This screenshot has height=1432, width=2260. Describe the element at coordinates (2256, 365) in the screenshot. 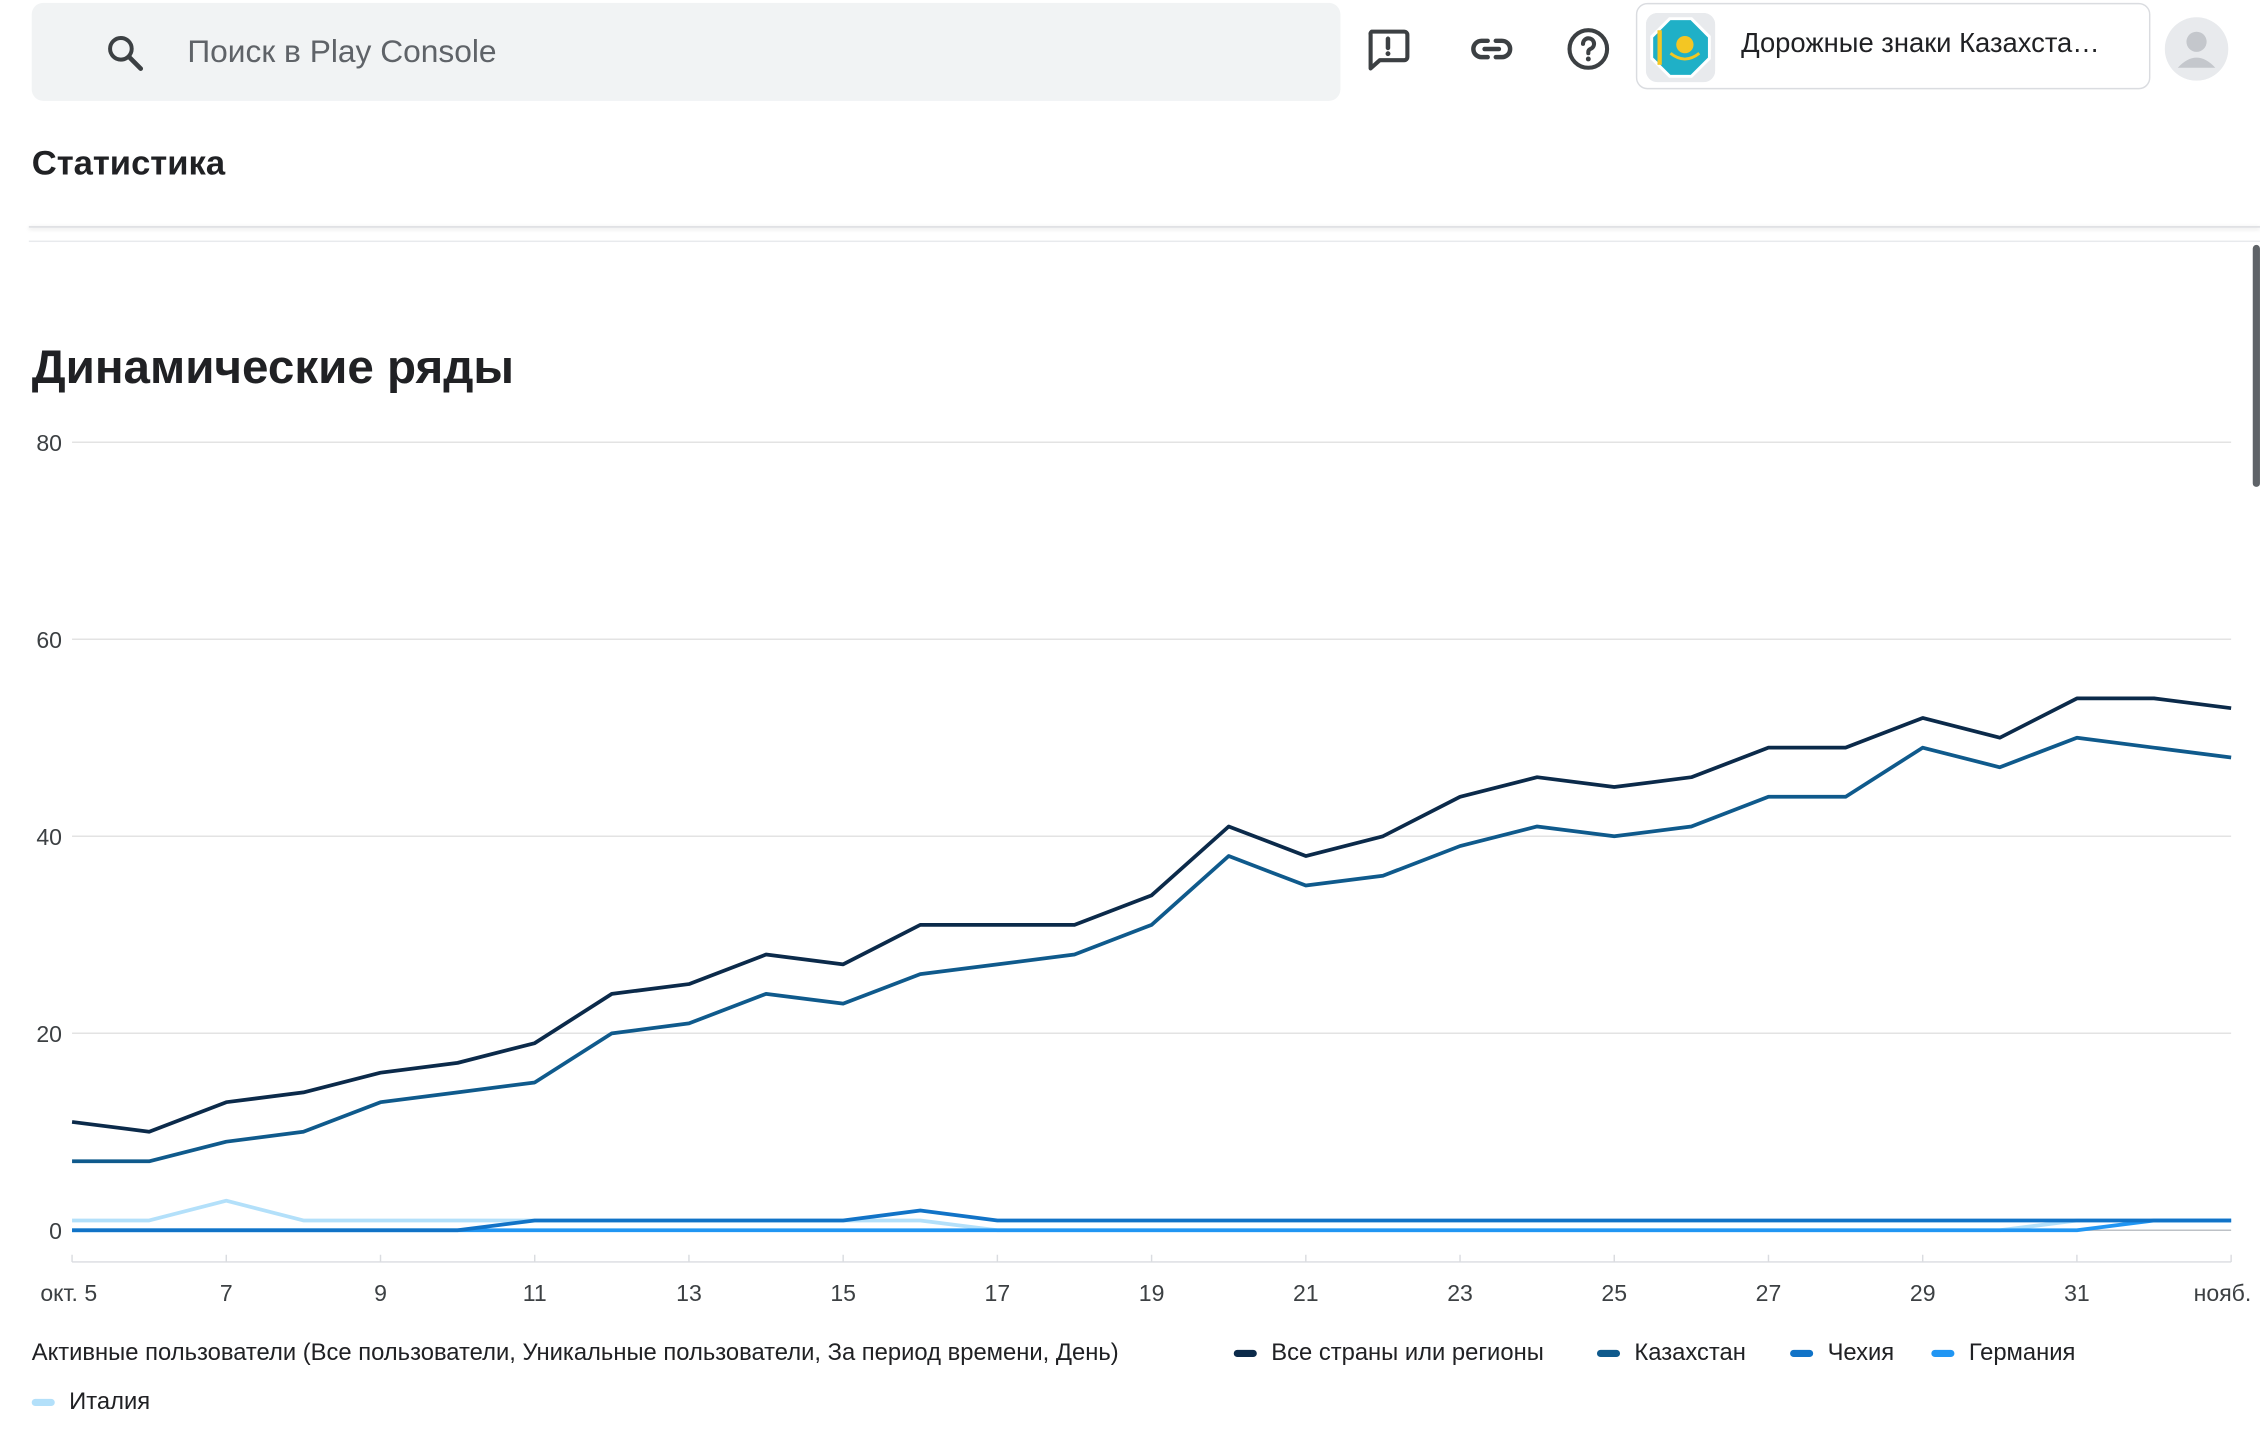

I see `scrollbar` at that location.